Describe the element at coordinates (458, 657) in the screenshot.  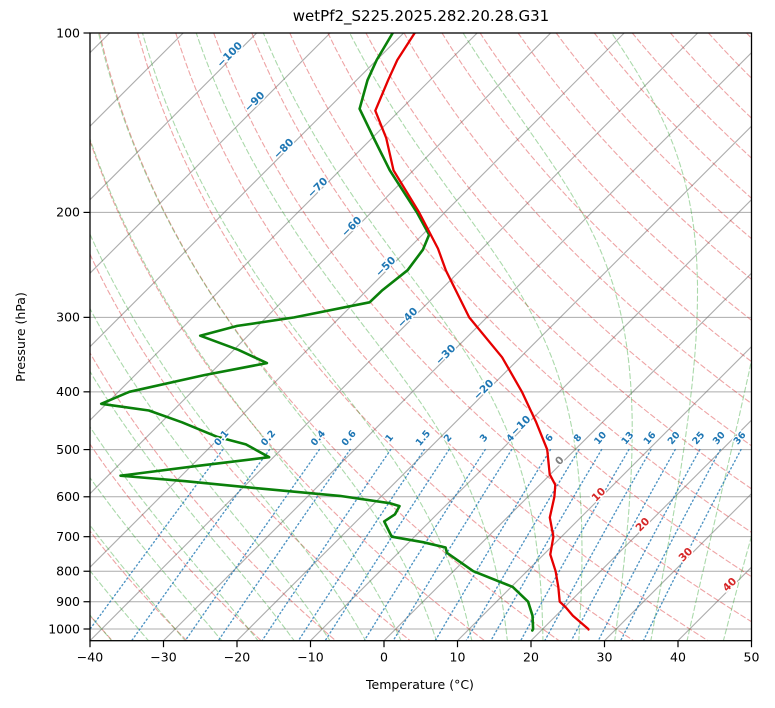
I see `x-tick-label: 10` at that location.